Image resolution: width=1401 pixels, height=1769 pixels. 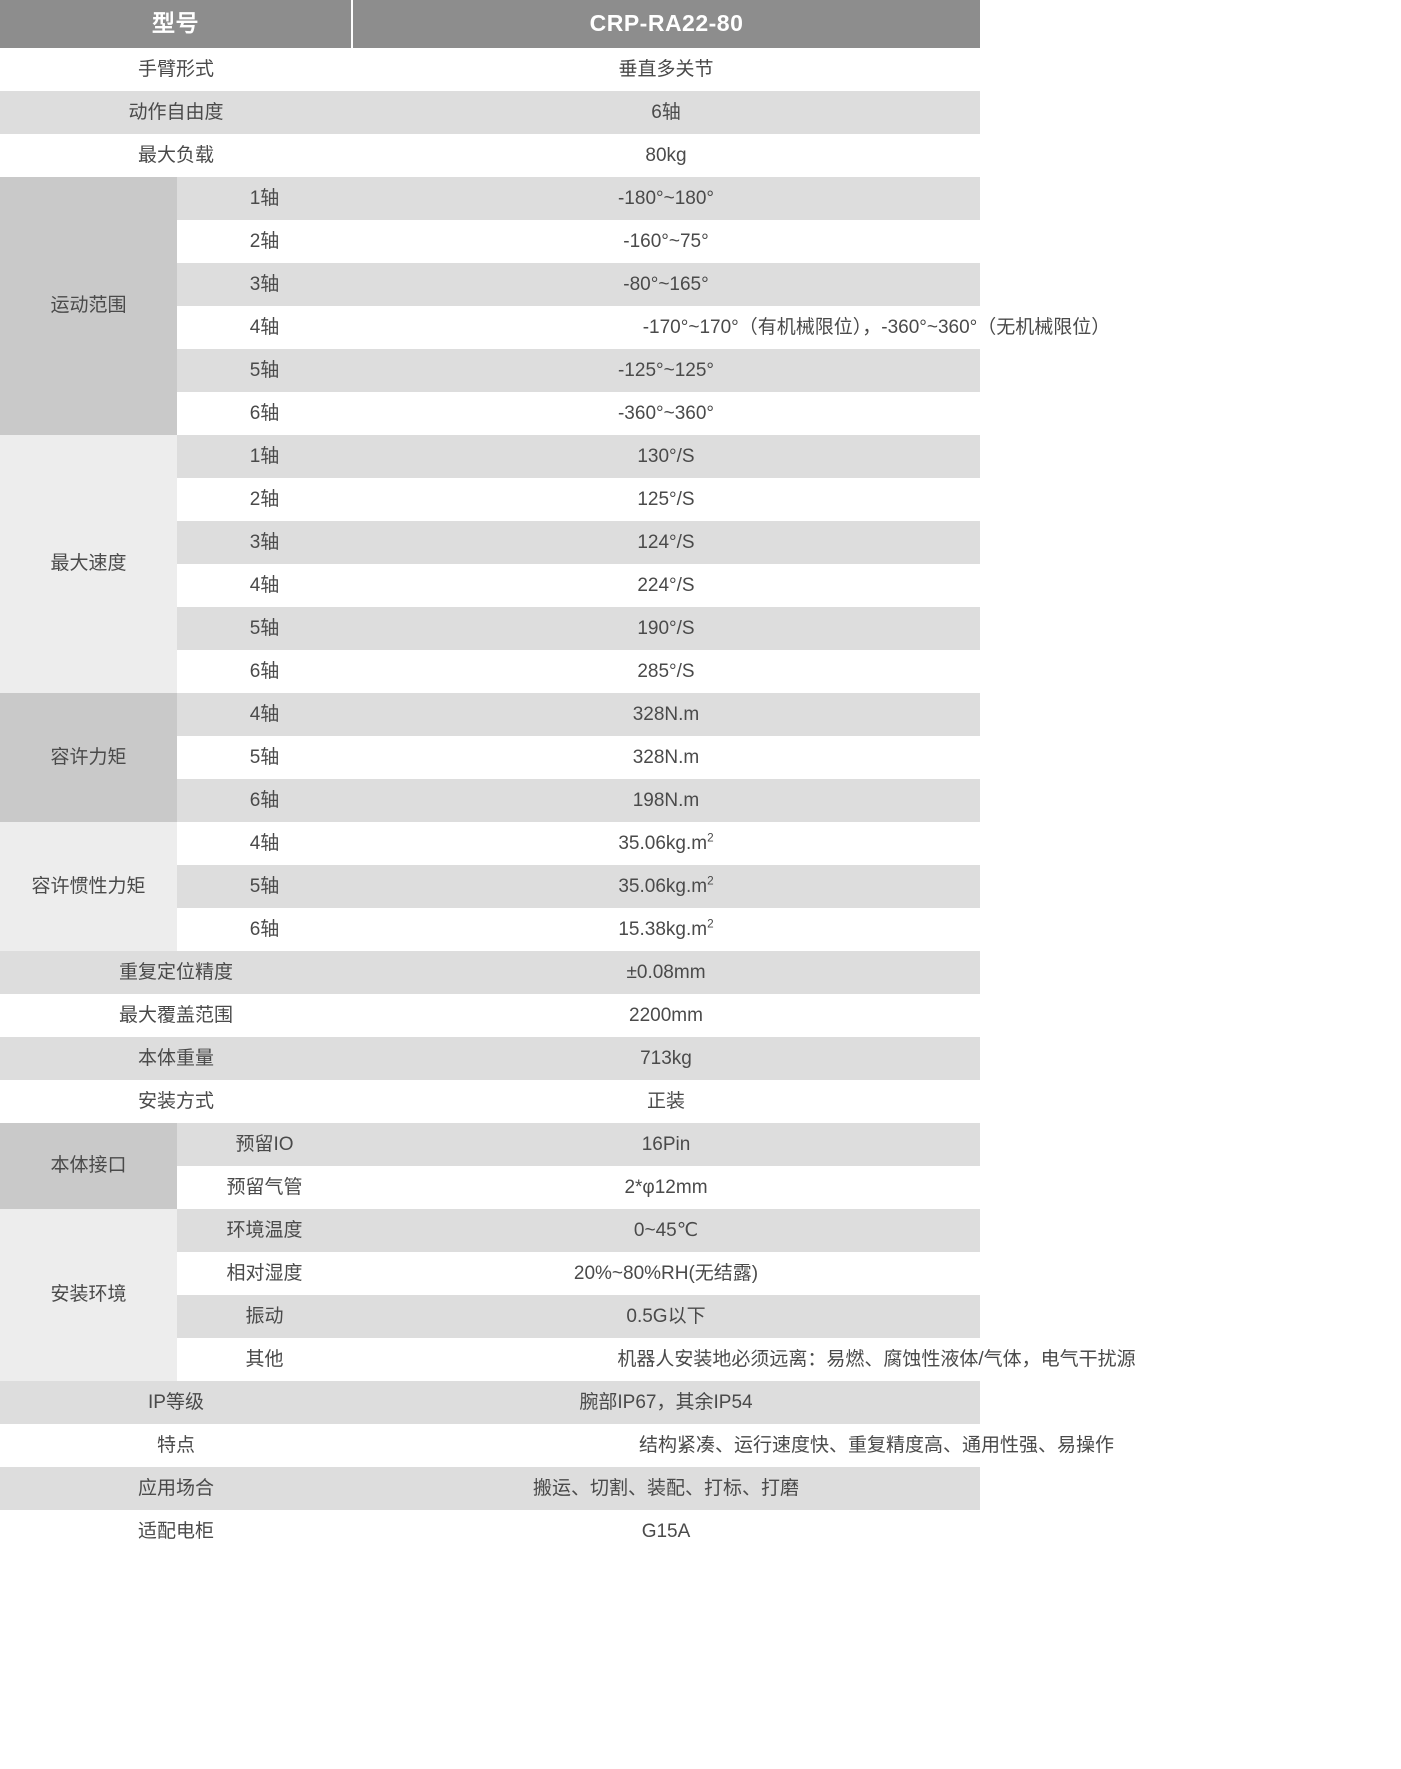 I want to click on sub-value-env: 0~45℃, so click(x=666, y=1230).